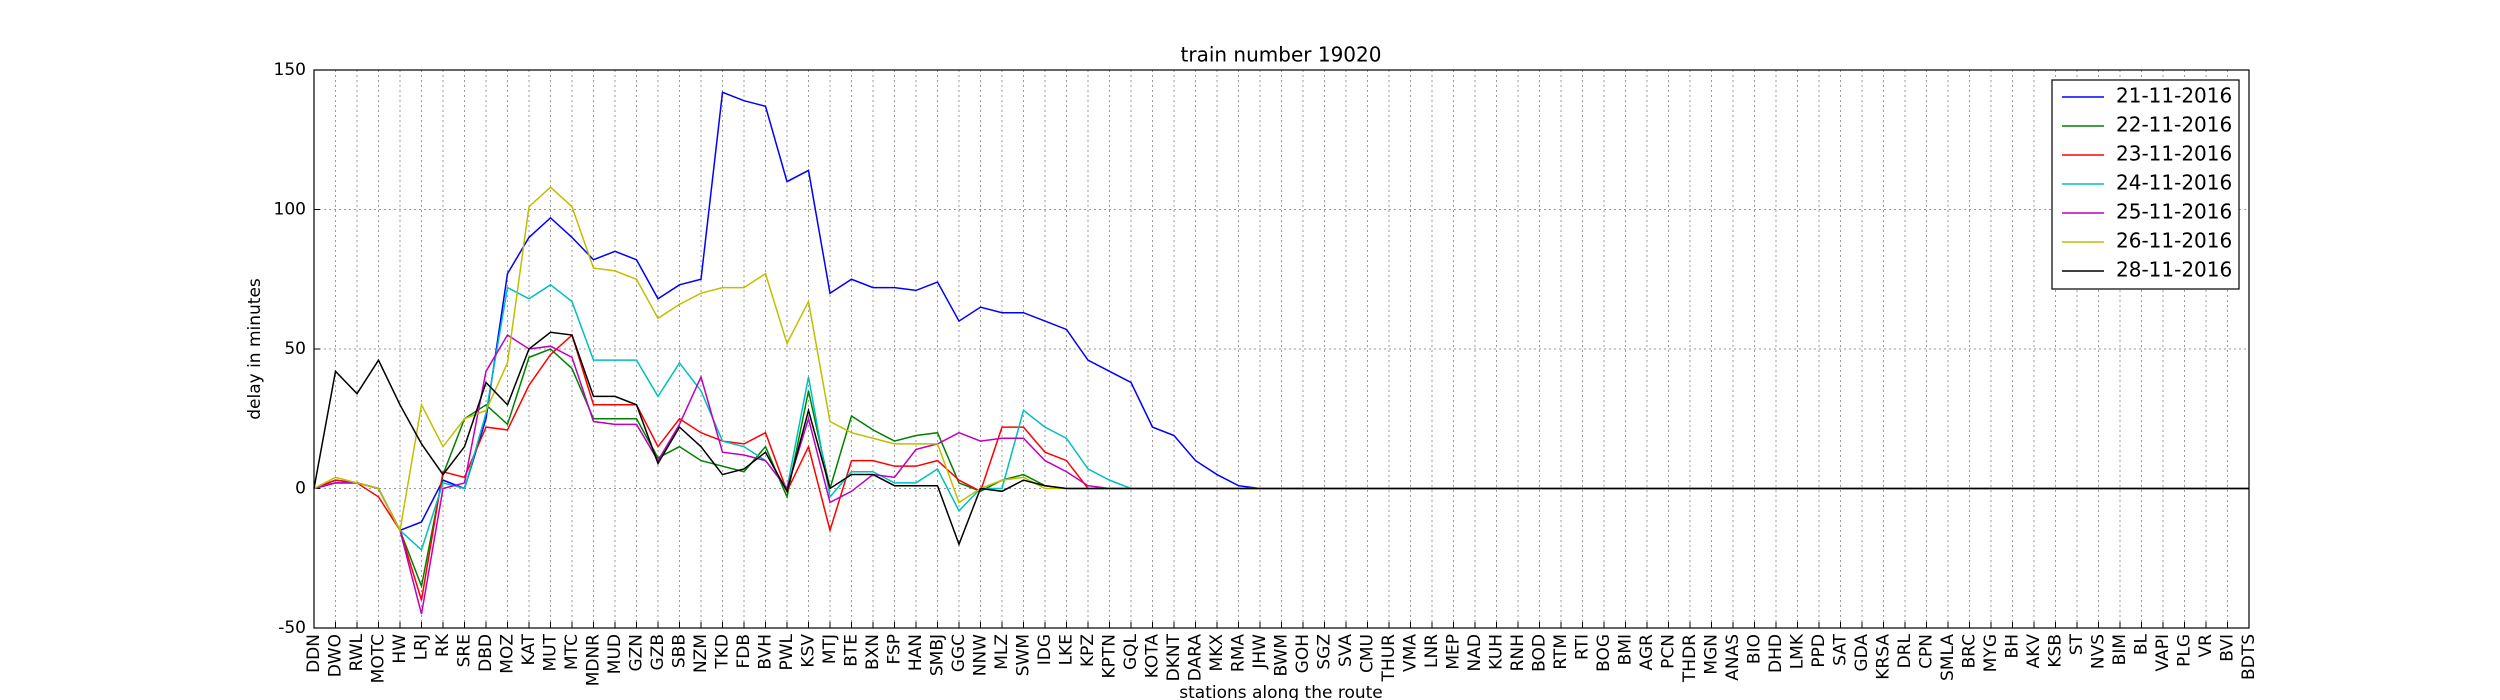 The width and height of the screenshot is (2500, 700). Describe the element at coordinates (873, 652) in the screenshot. I see `x-tick-label: BXN` at that location.